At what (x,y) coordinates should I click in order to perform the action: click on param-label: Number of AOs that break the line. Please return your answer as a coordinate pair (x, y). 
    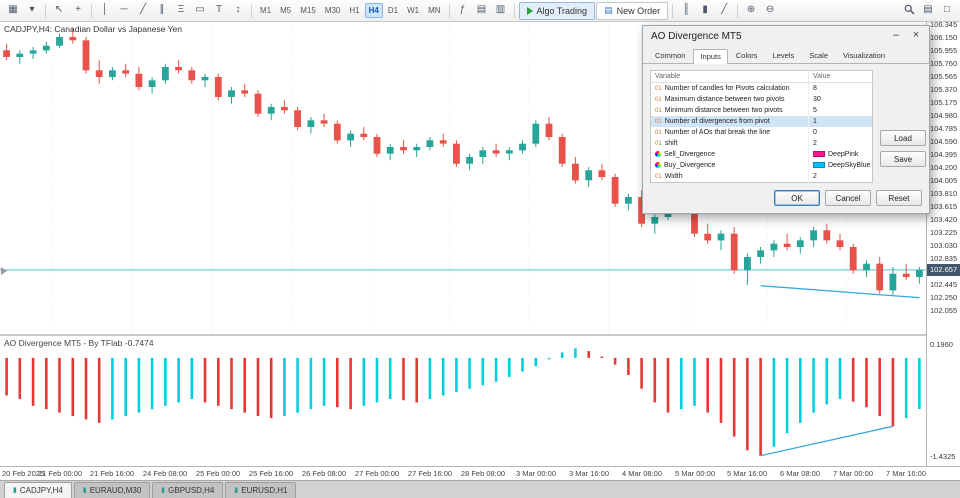
    Looking at the image, I should click on (717, 132).